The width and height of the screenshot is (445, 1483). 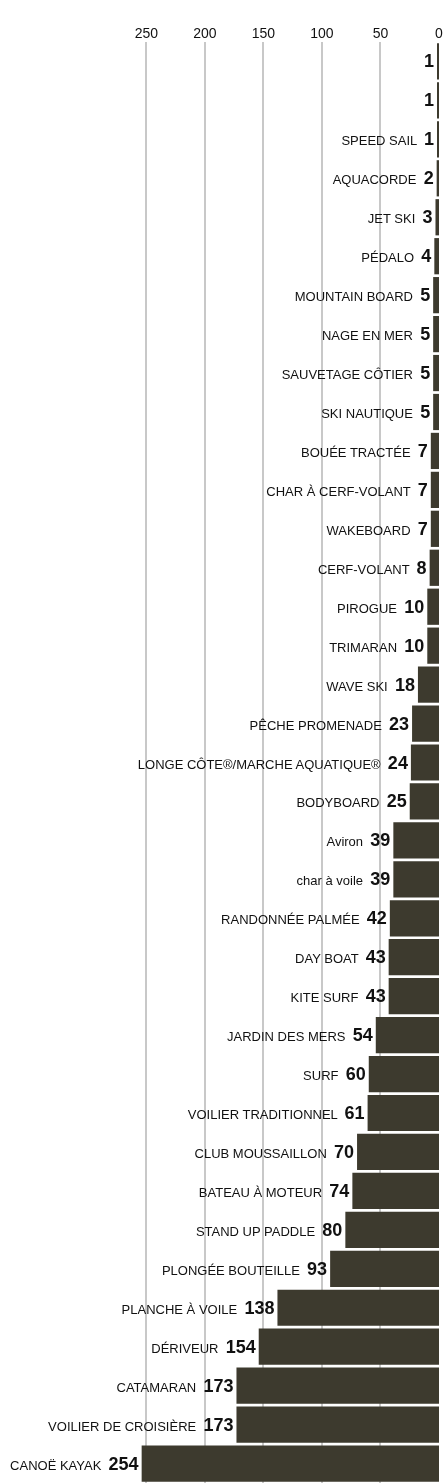 I want to click on x-tick-label: 0, so click(x=439, y=33).